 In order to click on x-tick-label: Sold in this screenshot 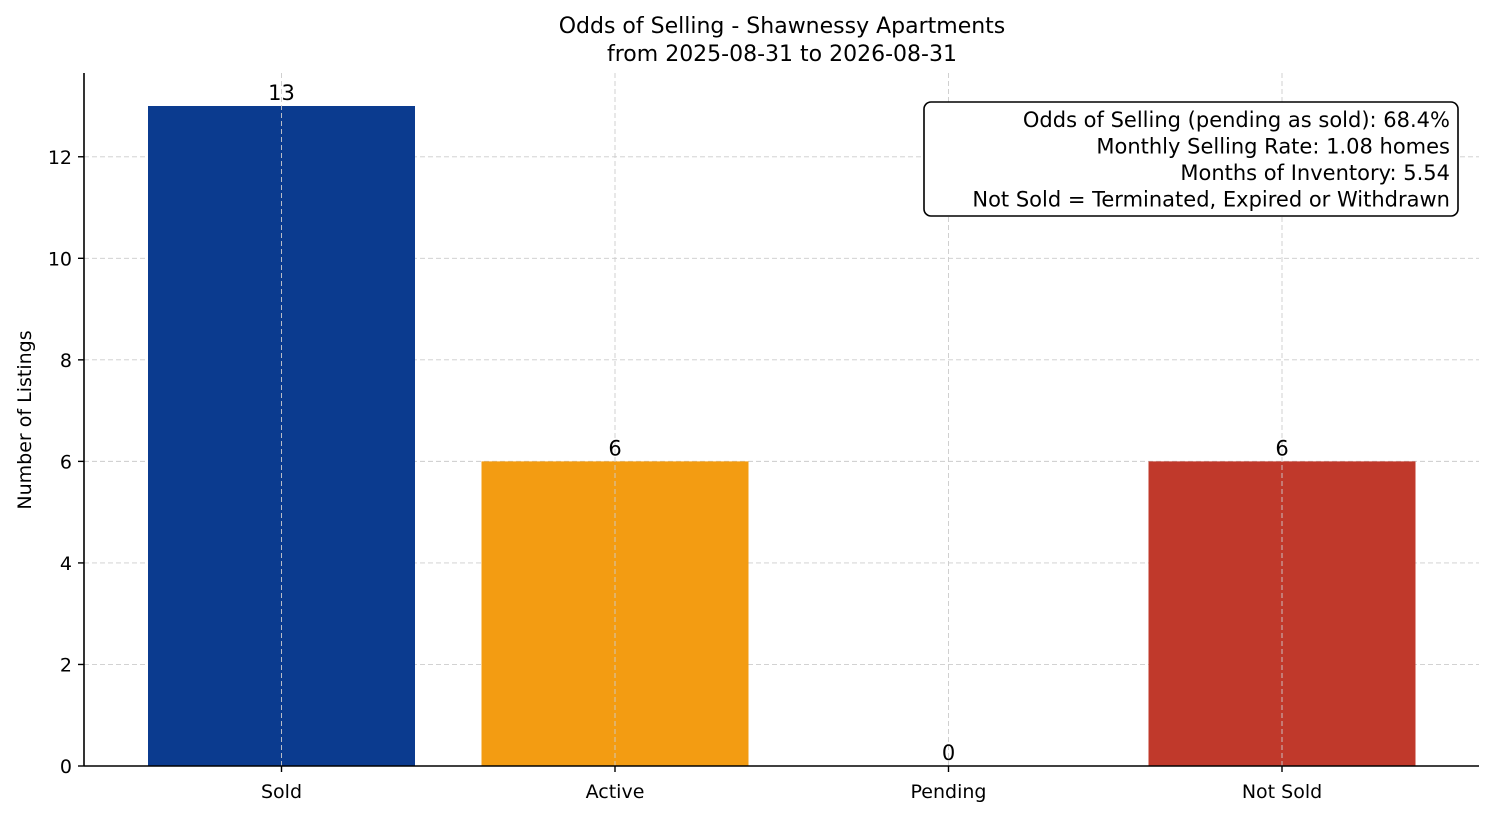, I will do `click(281, 792)`.